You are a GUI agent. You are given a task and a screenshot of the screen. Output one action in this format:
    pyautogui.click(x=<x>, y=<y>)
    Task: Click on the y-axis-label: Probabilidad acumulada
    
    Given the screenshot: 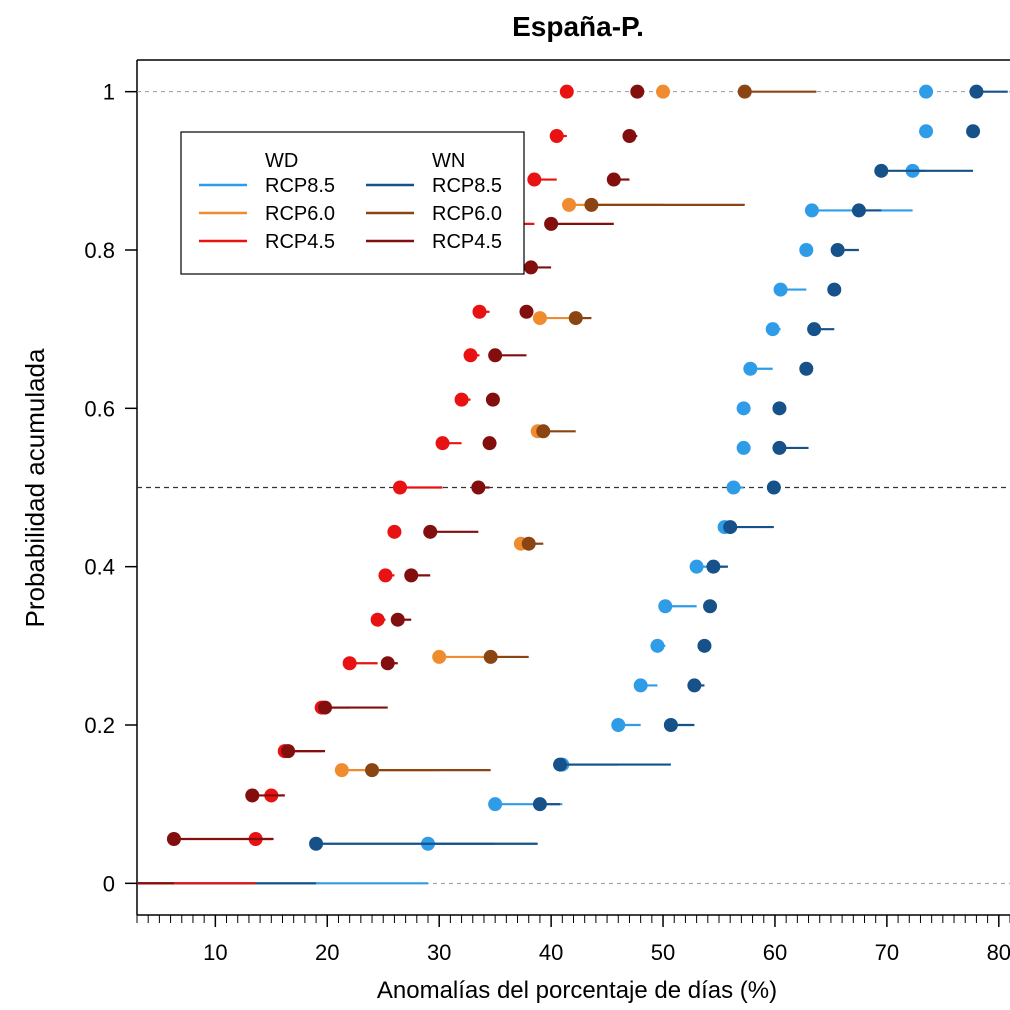 What is the action you would take?
    pyautogui.click(x=35, y=488)
    